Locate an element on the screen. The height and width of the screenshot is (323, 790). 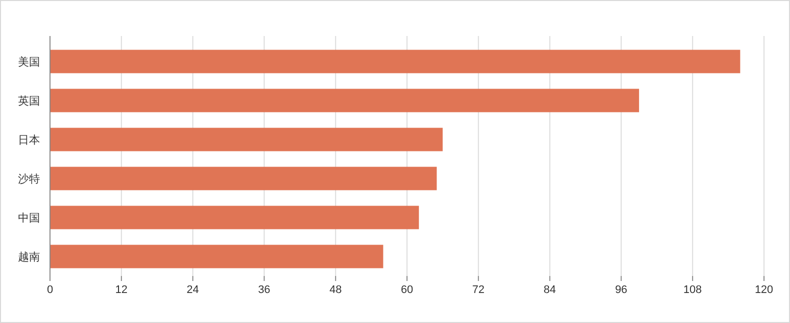
x-tick-label: 60 is located at coordinates (407, 290).